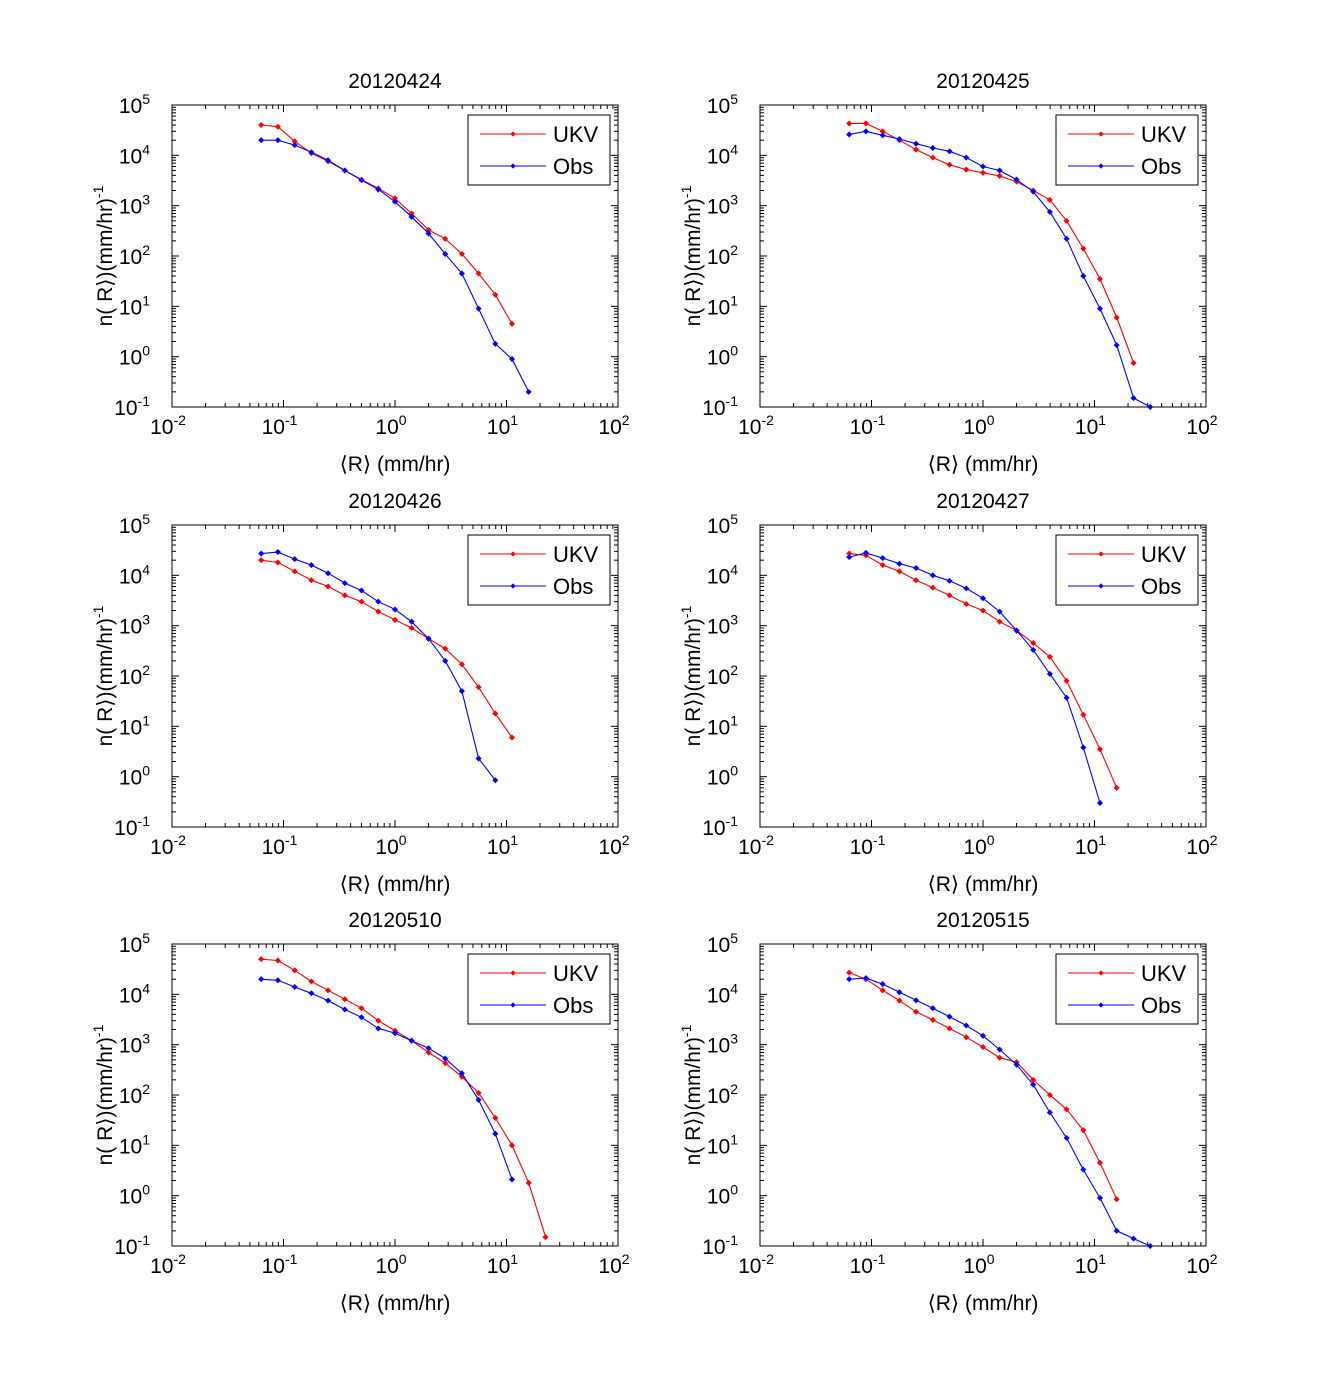 The width and height of the screenshot is (1333, 1400). Describe the element at coordinates (395, 81) in the screenshot. I see `chart-title: 20120424` at that location.